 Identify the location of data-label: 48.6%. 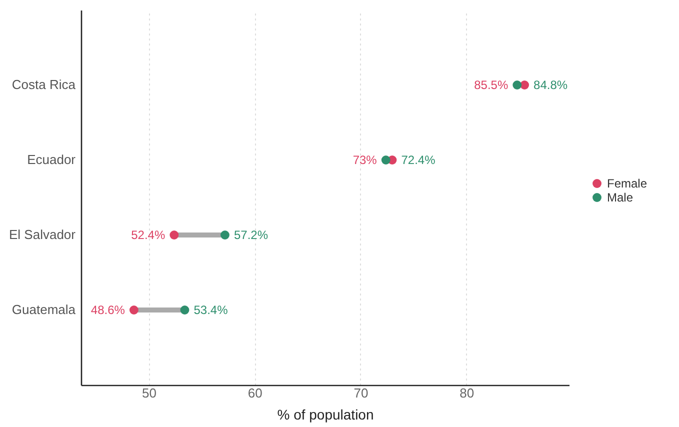
(108, 310).